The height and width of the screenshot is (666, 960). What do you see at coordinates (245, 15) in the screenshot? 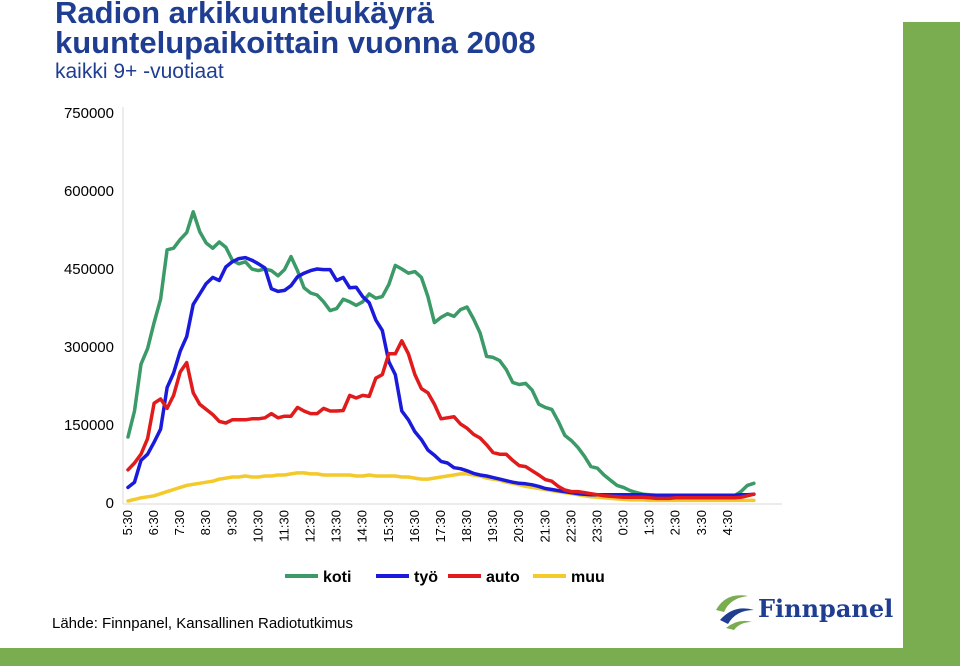
I see `title-line-1: Radion arkikuuntelukäyrä` at bounding box center [245, 15].